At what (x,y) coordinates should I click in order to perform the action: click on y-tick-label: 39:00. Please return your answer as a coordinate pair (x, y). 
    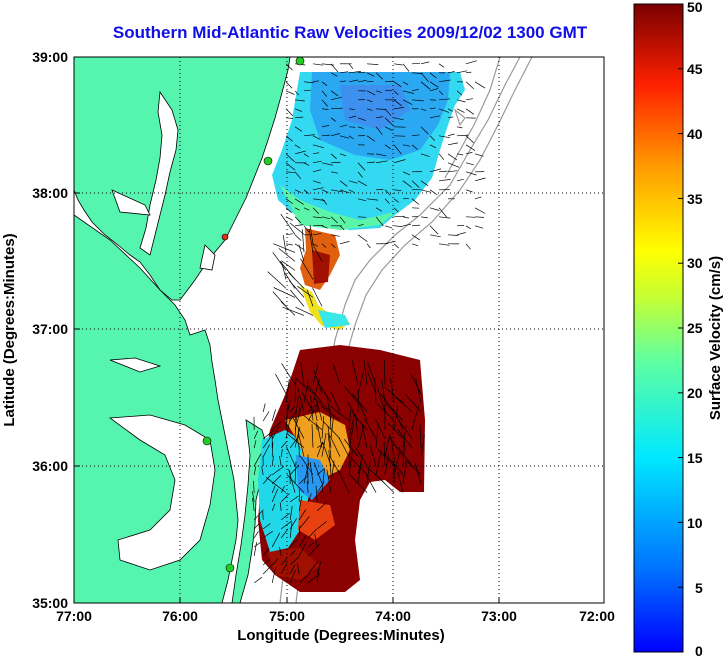
    Looking at the image, I should click on (50, 57).